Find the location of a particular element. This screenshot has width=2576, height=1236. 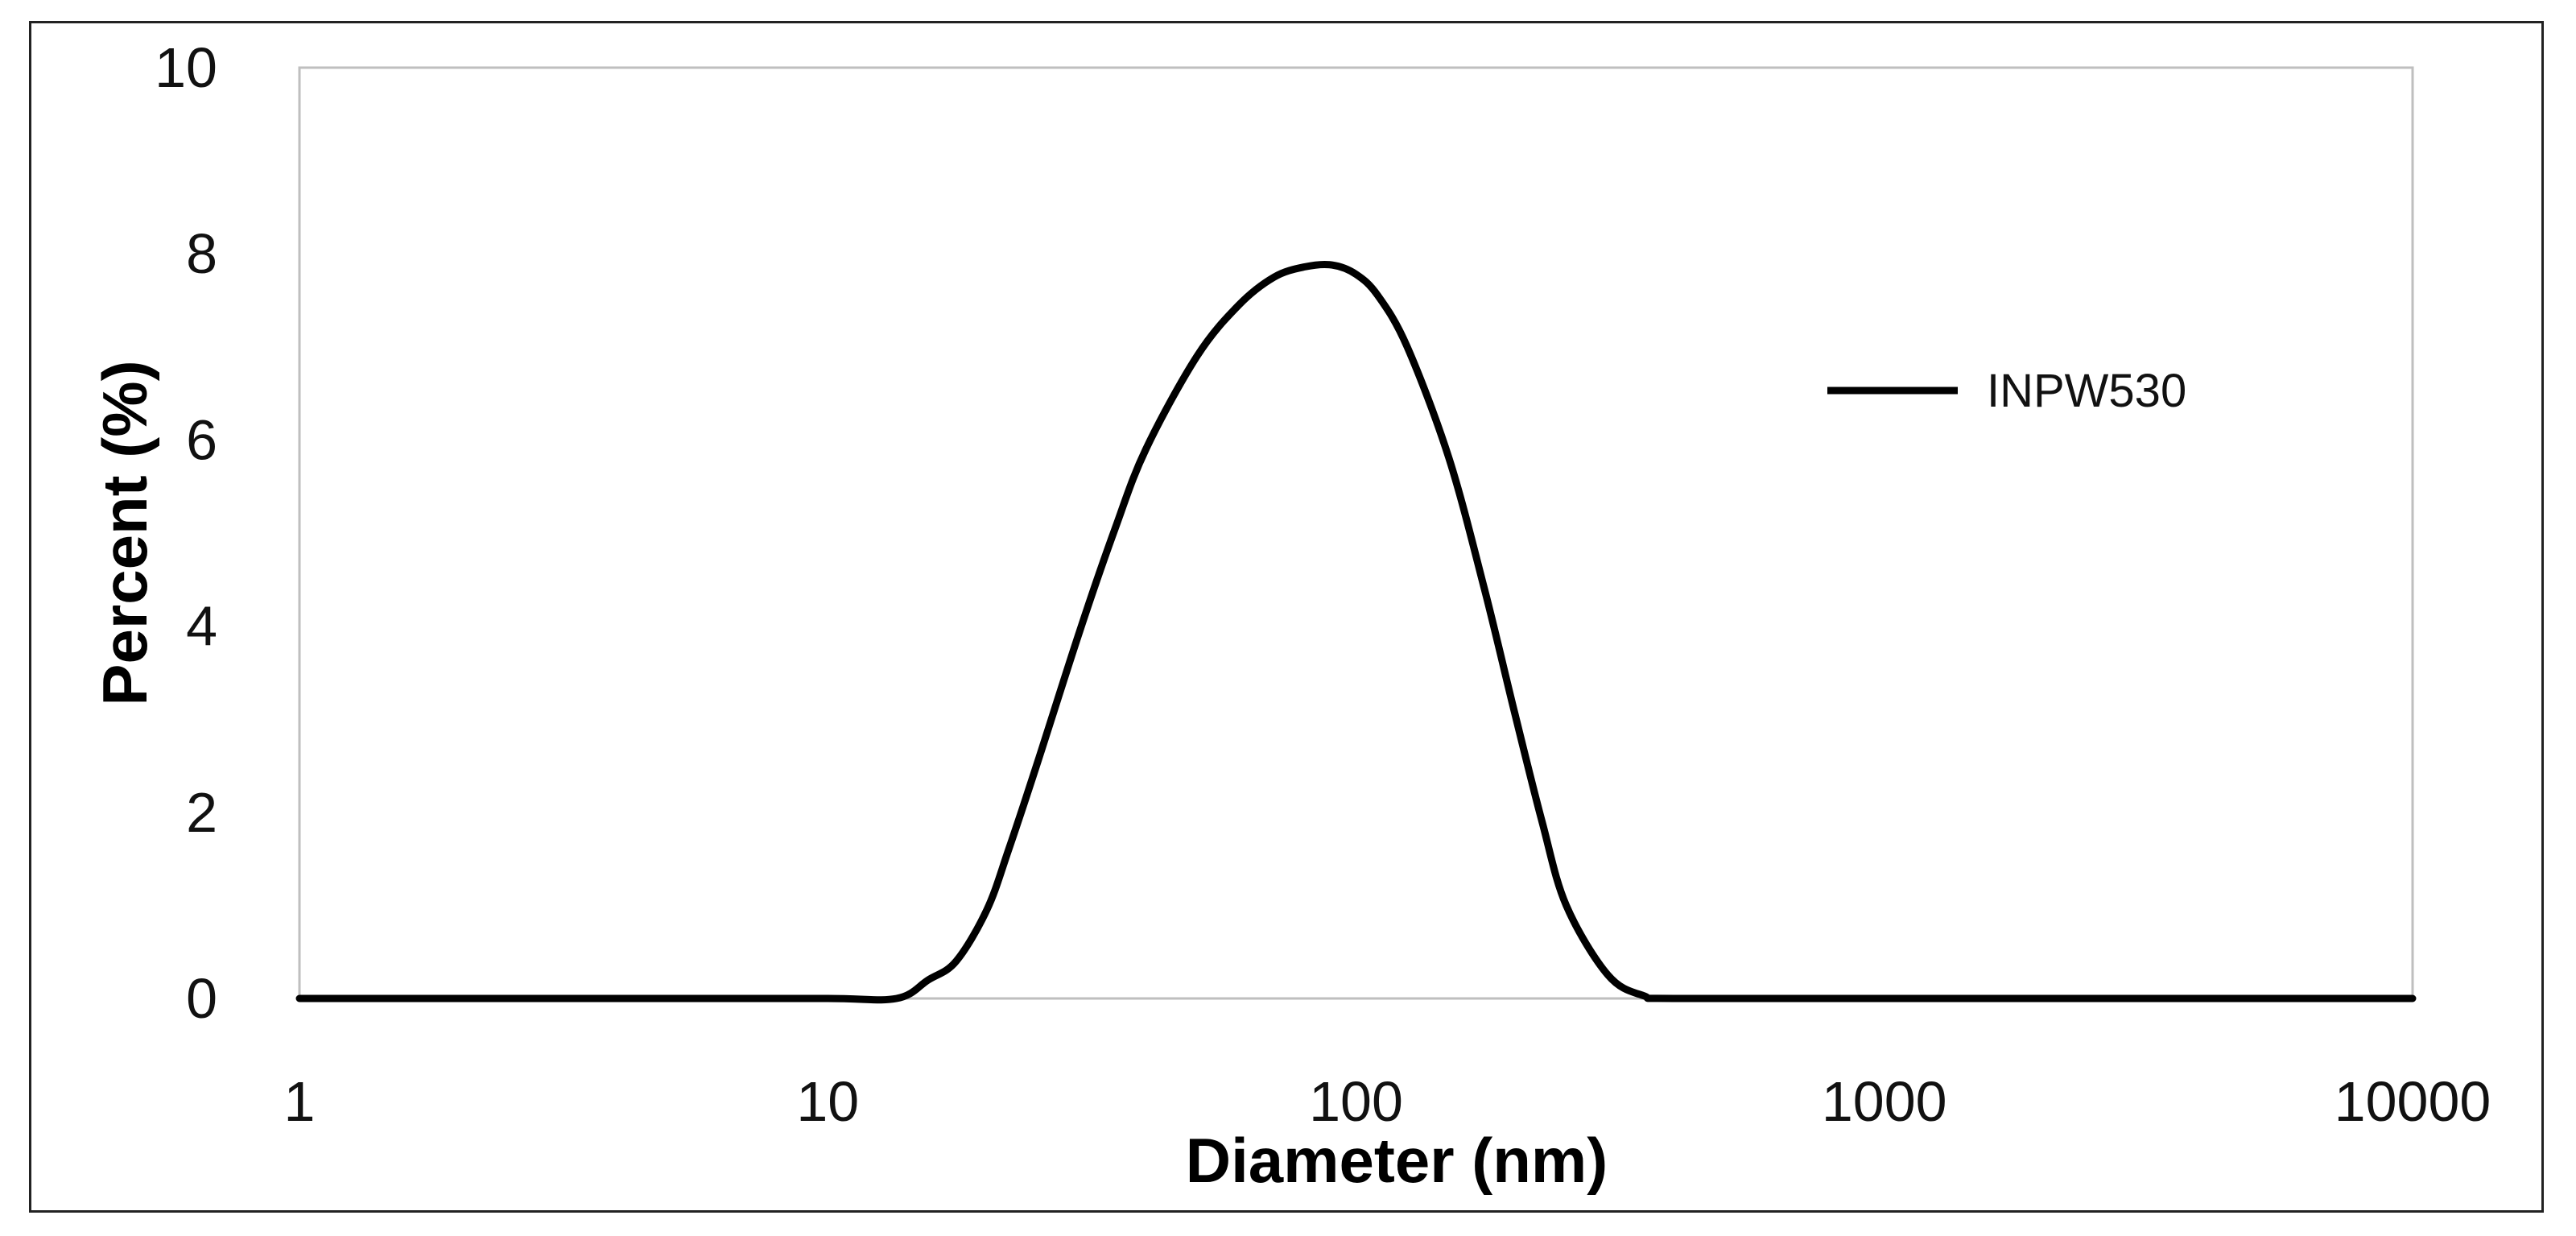

y-tick-label: 6 is located at coordinates (201, 439).